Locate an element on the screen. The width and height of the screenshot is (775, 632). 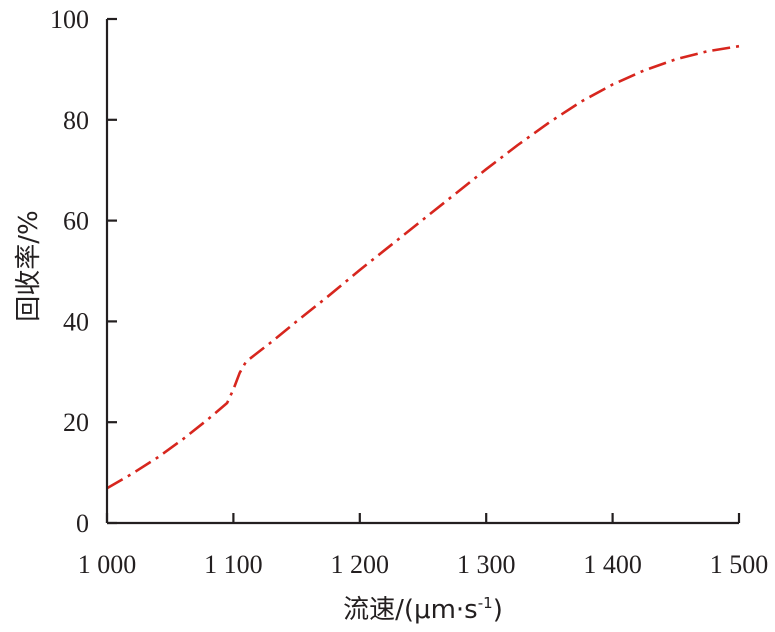
y-tick-label: 0 is located at coordinates (82, 523).